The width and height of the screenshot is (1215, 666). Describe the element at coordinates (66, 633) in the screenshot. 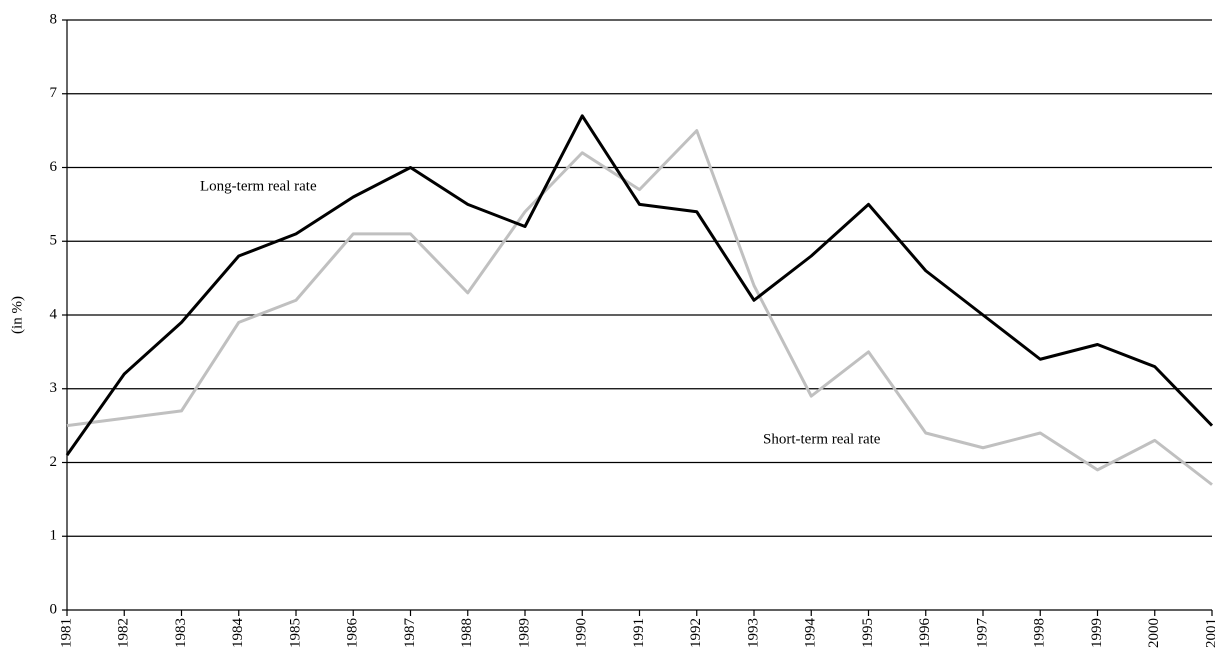

I see `x-tick-label: 1981` at that location.